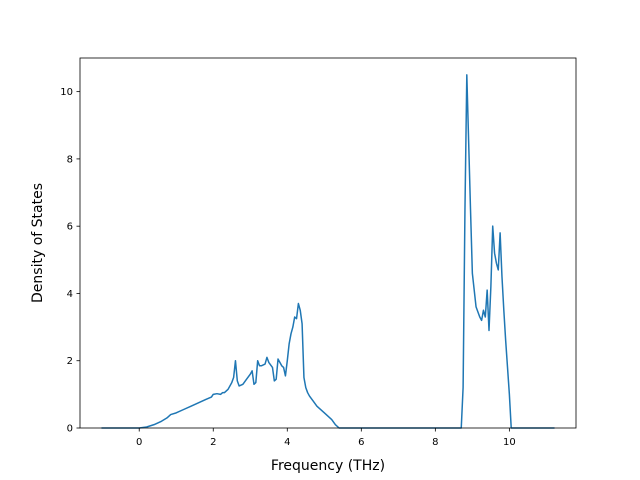 The image size is (640, 480). I want to click on x-tick-label: 0, so click(139, 442).